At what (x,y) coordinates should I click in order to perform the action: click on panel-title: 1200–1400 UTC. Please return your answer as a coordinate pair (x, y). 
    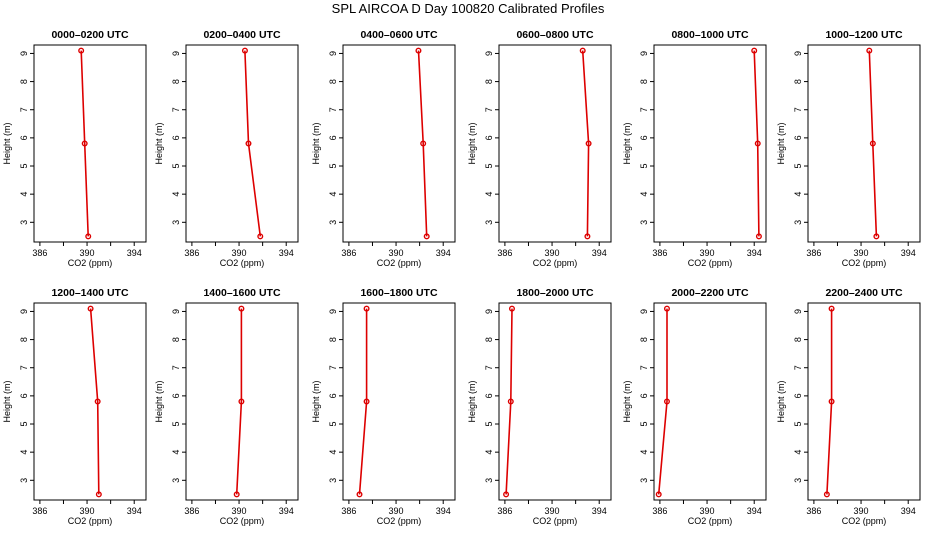
    Looking at the image, I should click on (89, 293).